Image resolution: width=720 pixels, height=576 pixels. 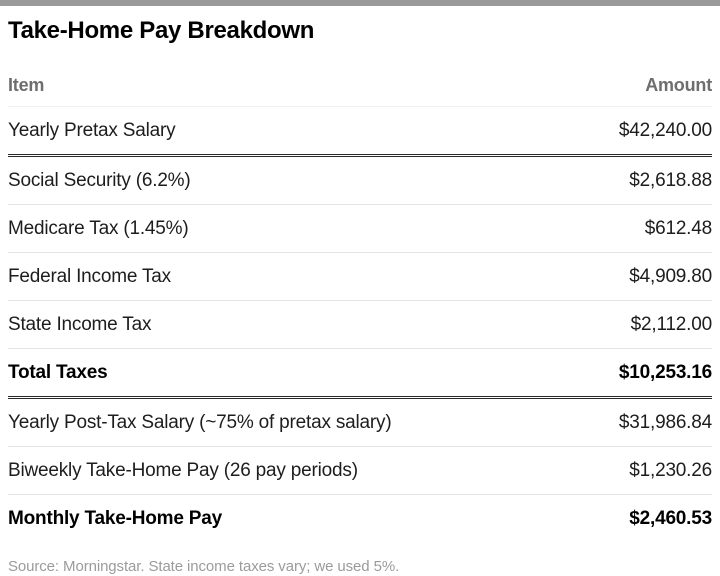 I want to click on row-amount-value: $31,986.84, so click(x=665, y=422).